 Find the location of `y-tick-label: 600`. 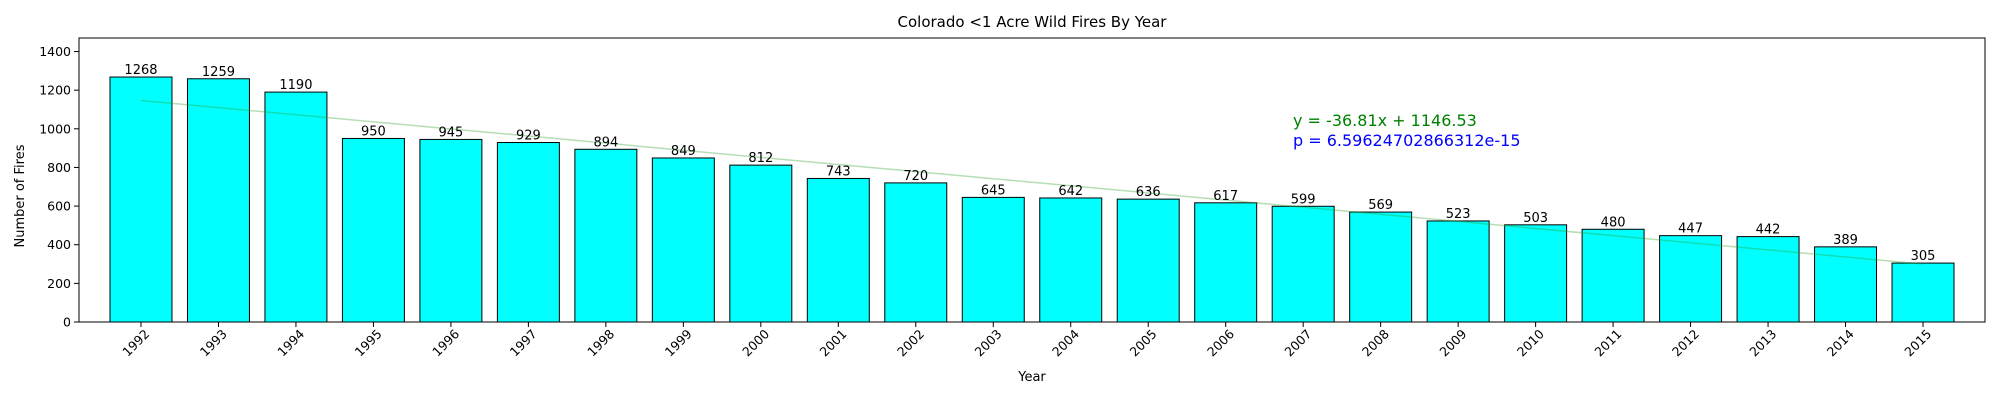

y-tick-label: 600 is located at coordinates (59, 206).